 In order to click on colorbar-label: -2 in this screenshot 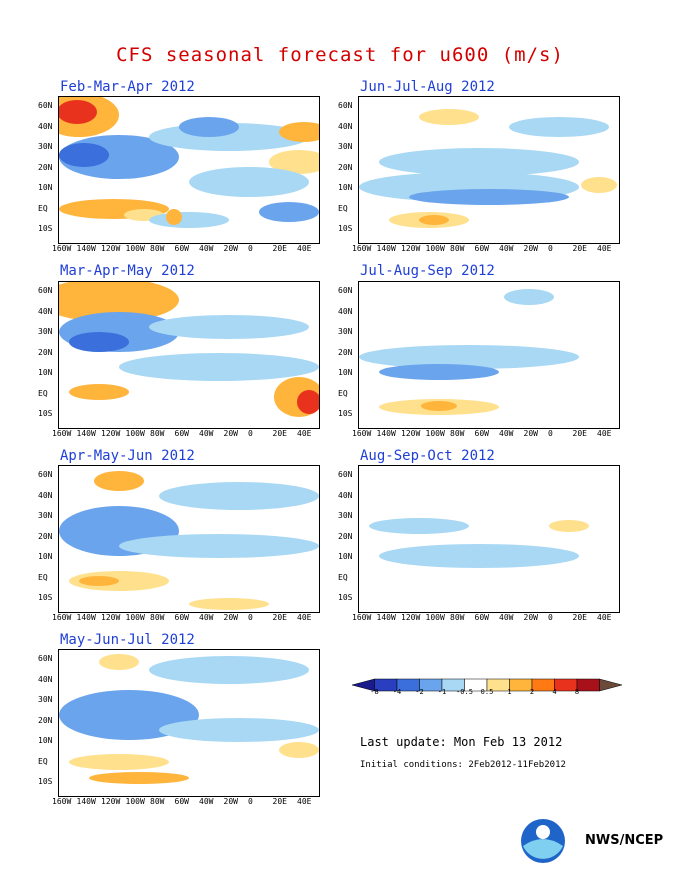, I will do `click(419, 692)`.